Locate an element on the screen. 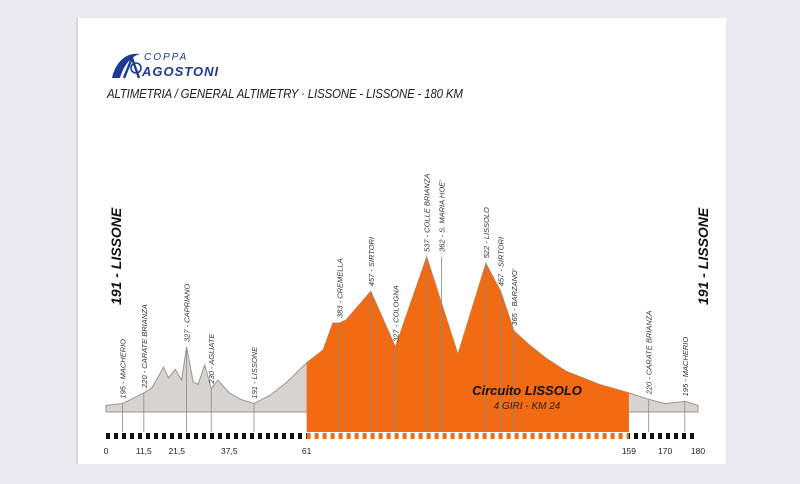 The width and height of the screenshot is (800, 484). waypoint-label: 537 - COLLE BRIANZA is located at coordinates (427, 213).